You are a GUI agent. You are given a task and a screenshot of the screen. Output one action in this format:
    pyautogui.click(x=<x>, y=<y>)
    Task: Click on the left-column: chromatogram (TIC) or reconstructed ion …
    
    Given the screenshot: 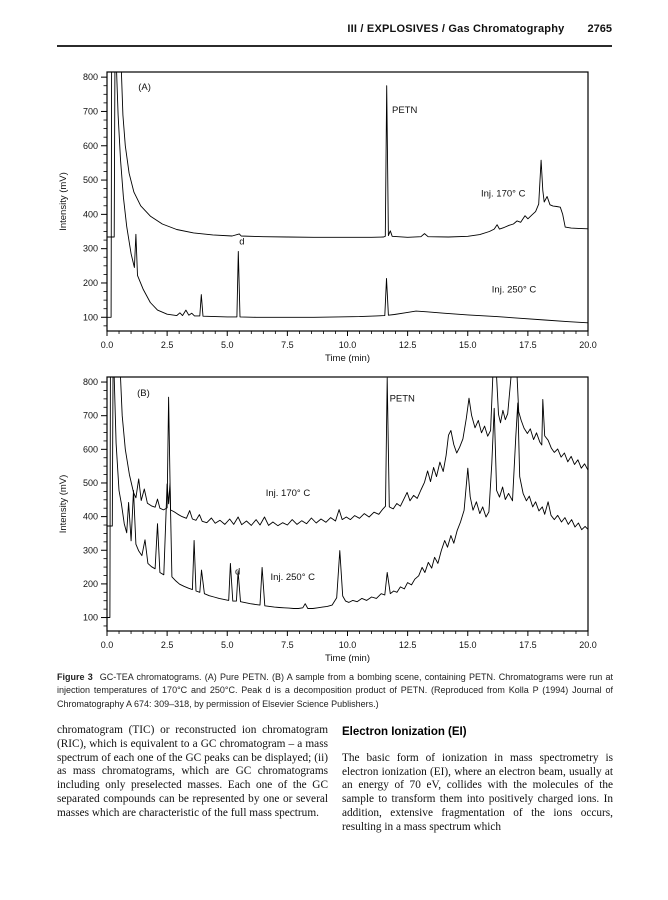 What is the action you would take?
    pyautogui.click(x=192, y=779)
    